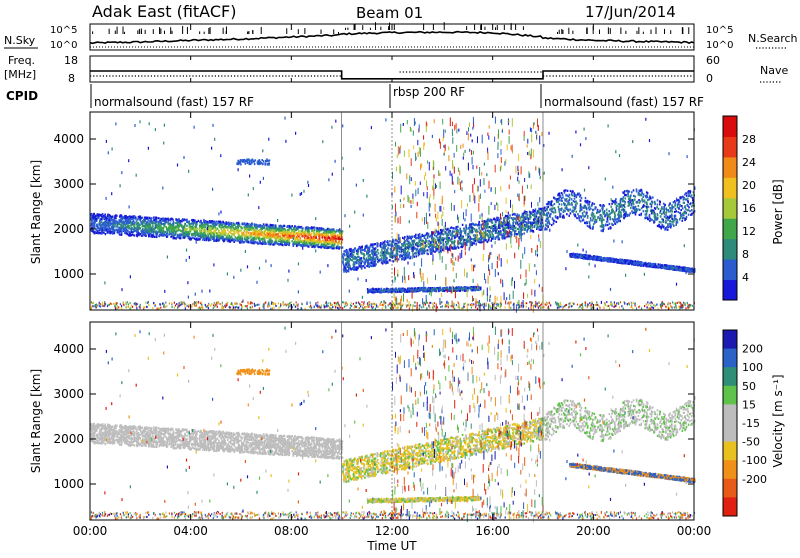 This screenshot has height=558, width=800. Describe the element at coordinates (773, 38) in the screenshot. I see `noise-right-label: N.Search` at that location.